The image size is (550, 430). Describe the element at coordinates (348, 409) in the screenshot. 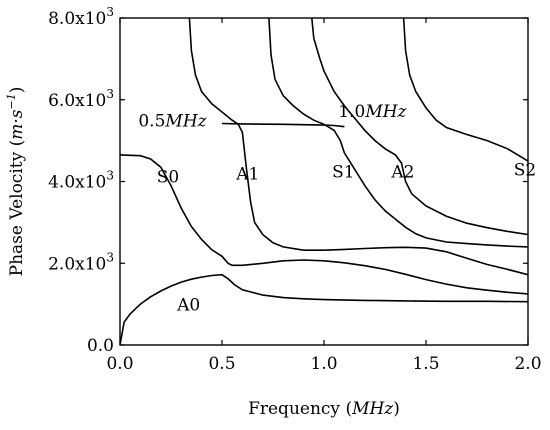

I see `x-axis-title-paren-open: (` at that location.